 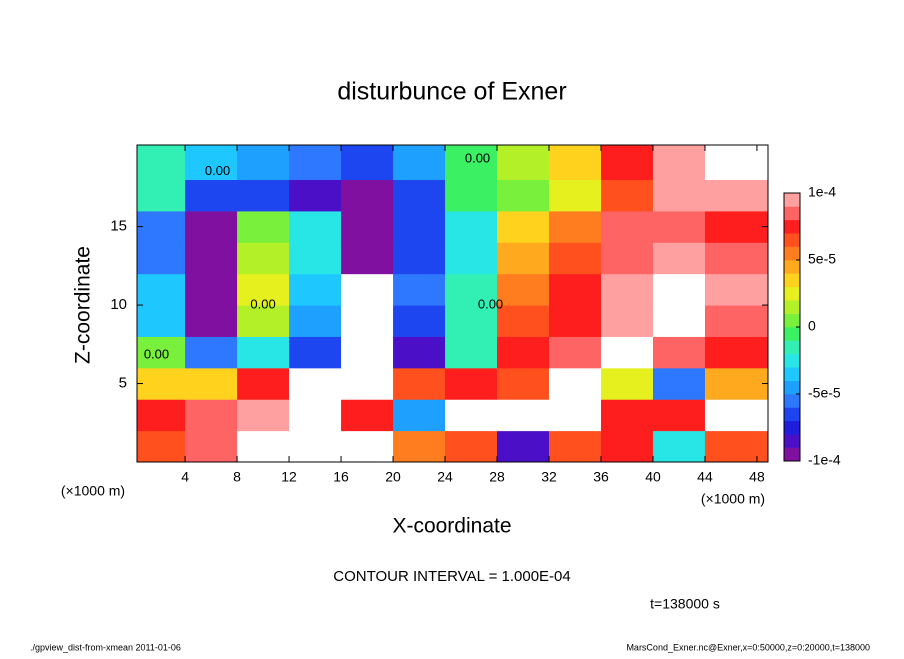 I want to click on chart-title: disturbunce of Exner, so click(x=451, y=92).